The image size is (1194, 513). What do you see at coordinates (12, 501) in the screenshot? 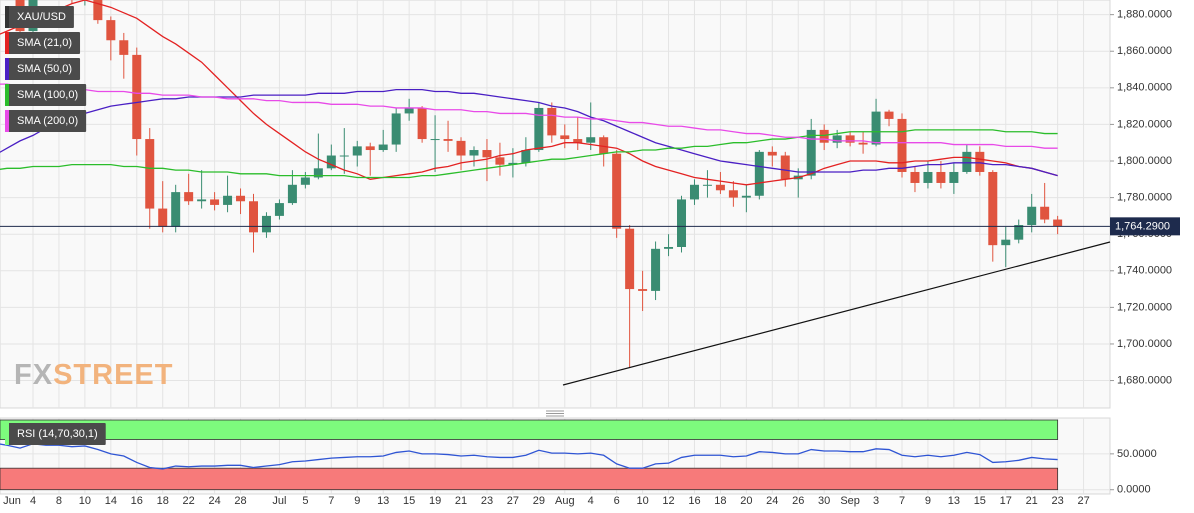
I see `x-tick-label: Jun` at bounding box center [12, 501].